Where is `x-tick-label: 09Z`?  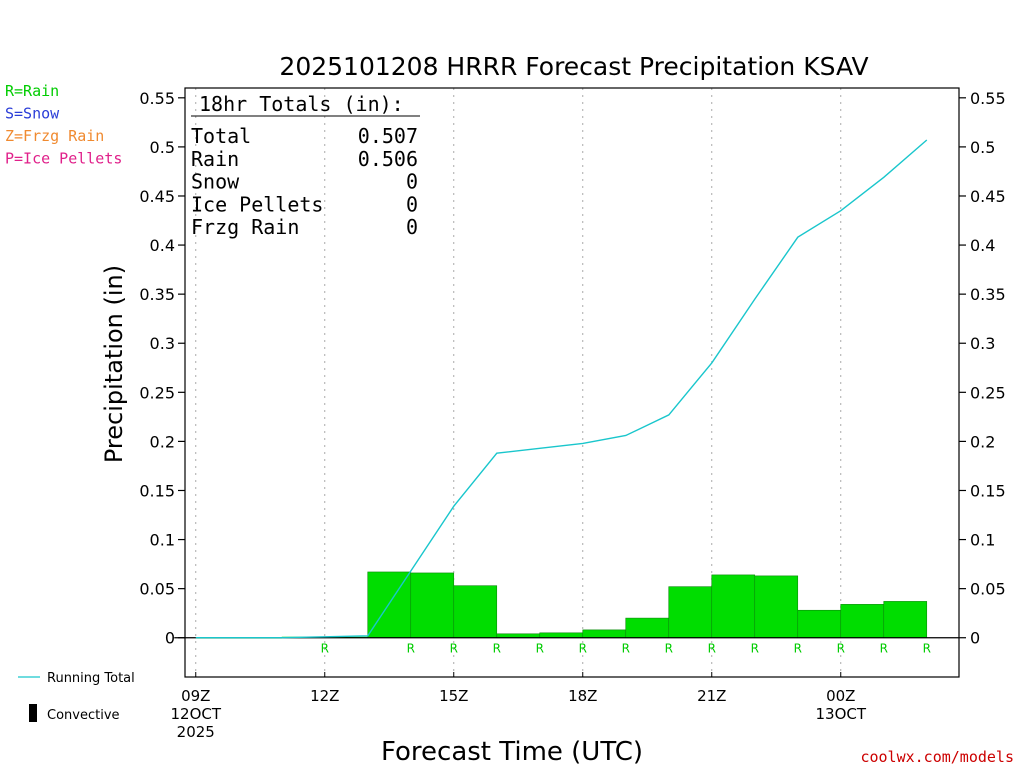 x-tick-label: 09Z is located at coordinates (195, 696).